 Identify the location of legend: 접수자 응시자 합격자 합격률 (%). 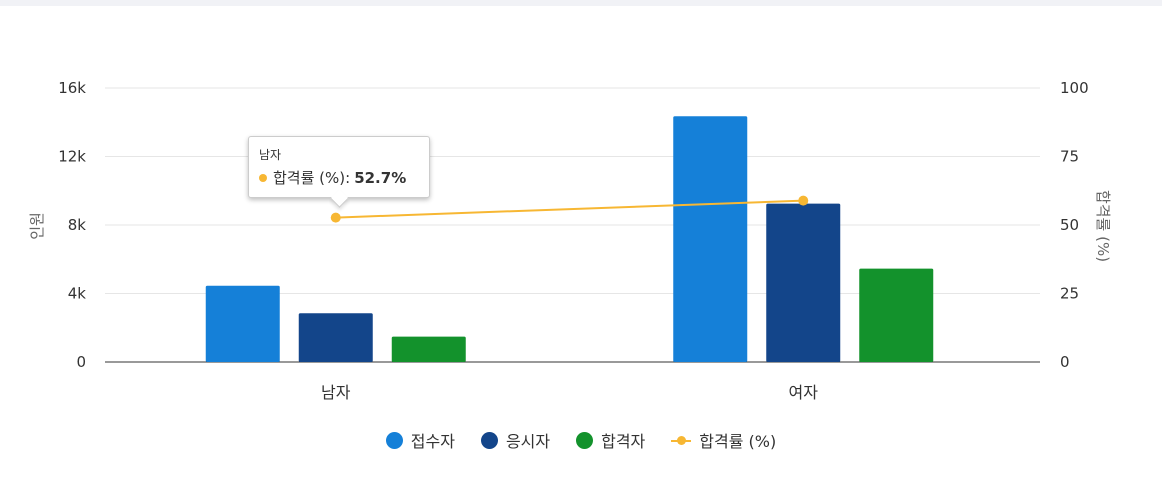
(581, 440).